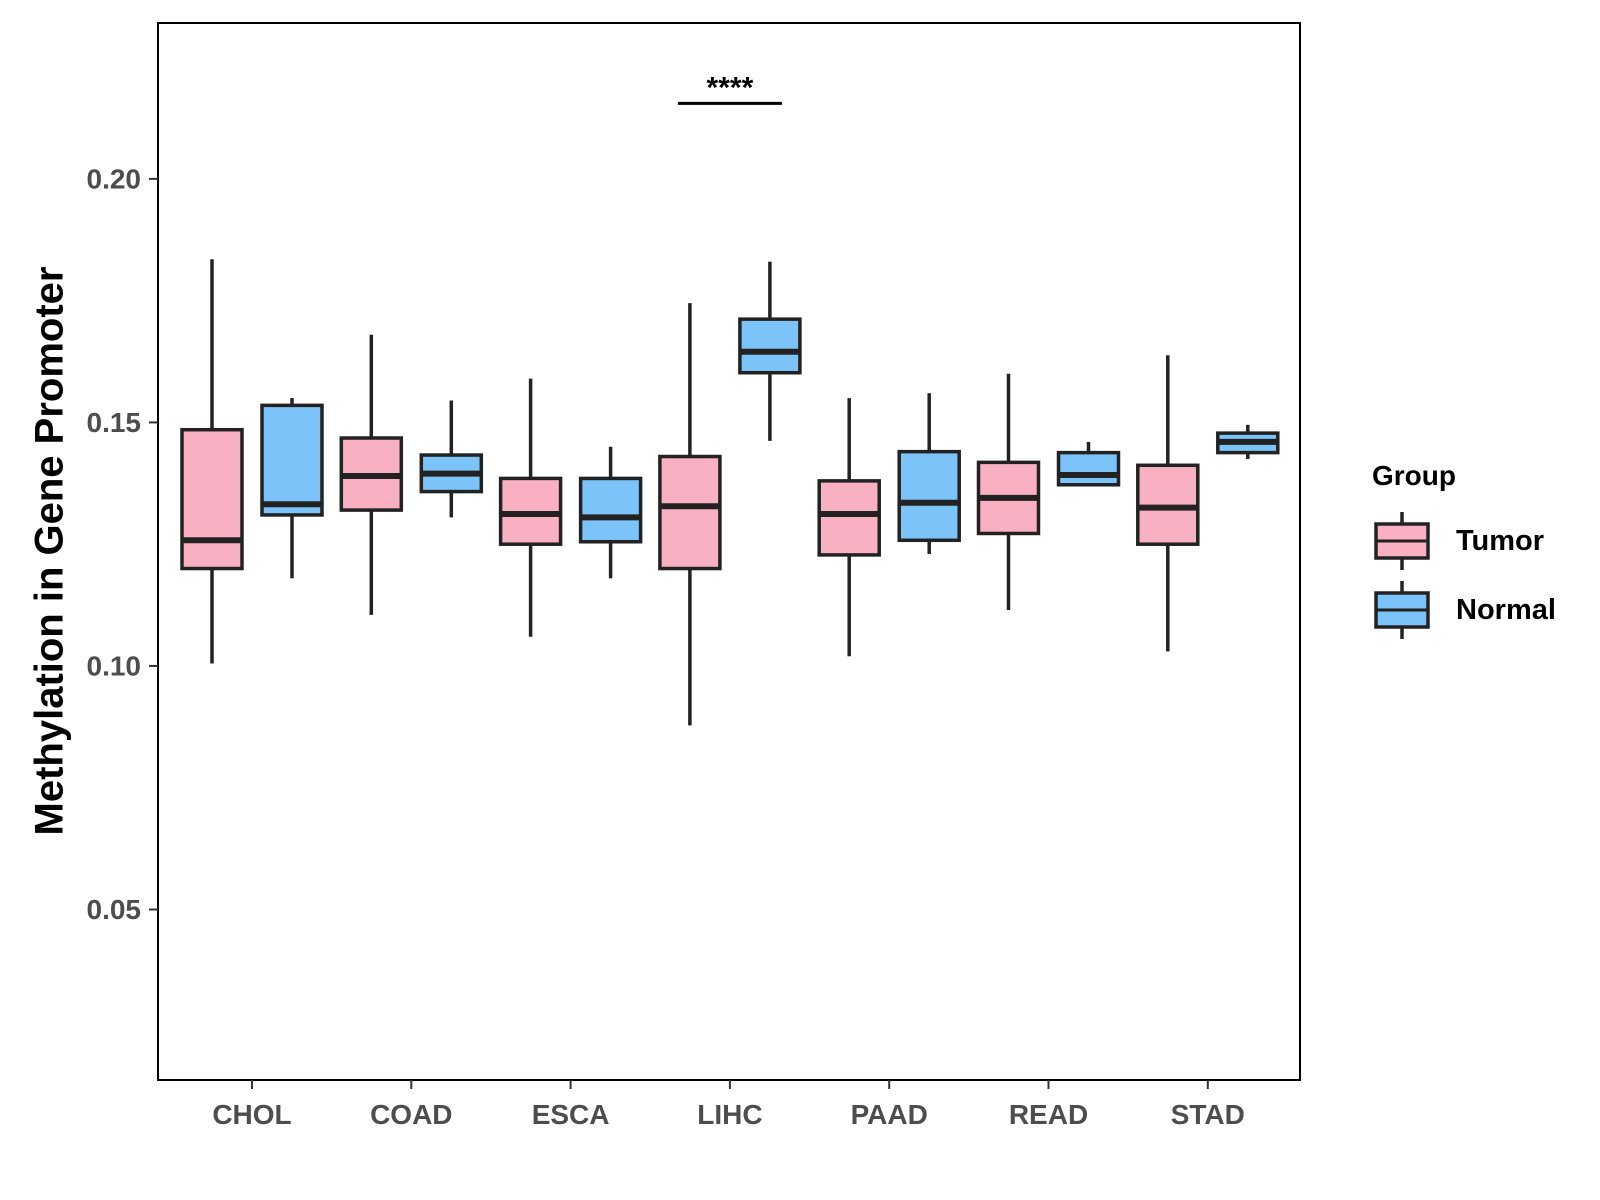 This screenshot has width=1600, height=1200. I want to click on y-axis-title: Methylation in Gene Promoter, so click(50, 551).